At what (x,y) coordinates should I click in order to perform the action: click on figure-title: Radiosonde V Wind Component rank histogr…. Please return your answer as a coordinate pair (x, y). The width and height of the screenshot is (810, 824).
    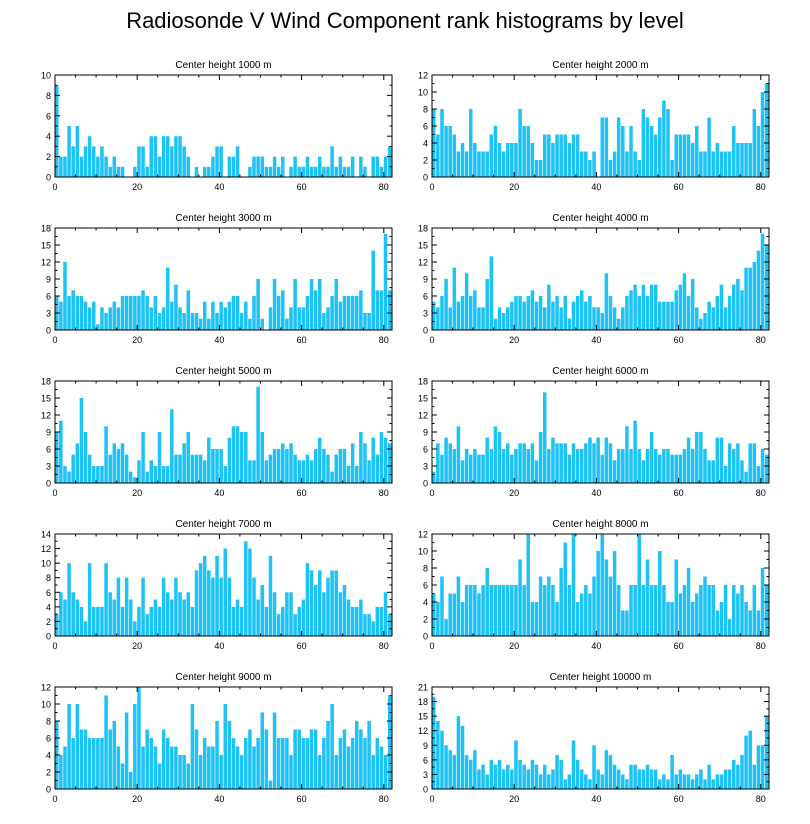
    Looking at the image, I should click on (405, 20).